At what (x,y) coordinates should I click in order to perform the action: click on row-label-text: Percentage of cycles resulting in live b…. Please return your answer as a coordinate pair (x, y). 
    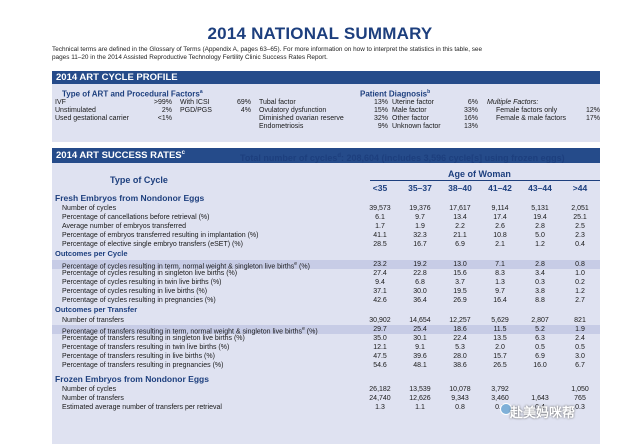
    Looking at the image, I should click on (135, 291).